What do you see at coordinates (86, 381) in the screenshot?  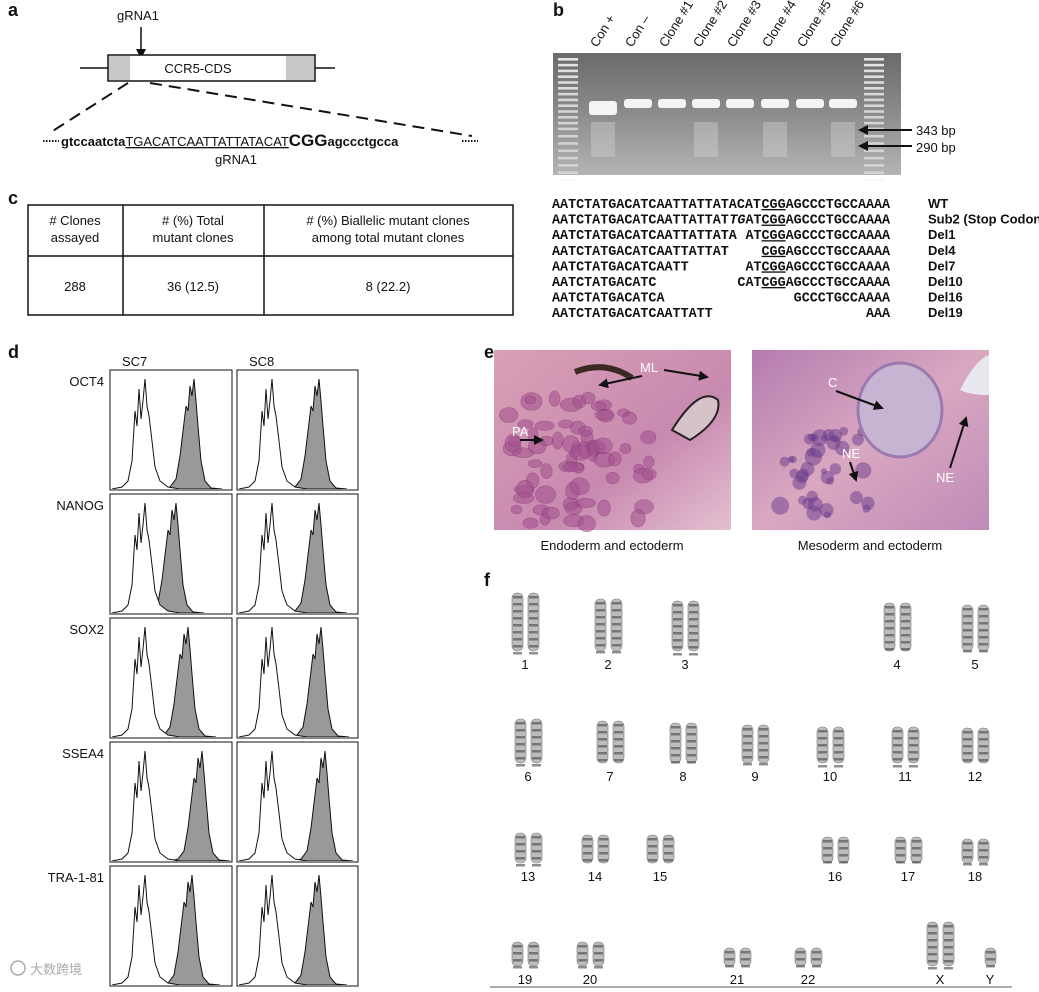 I see `row-label: OCT4` at bounding box center [86, 381].